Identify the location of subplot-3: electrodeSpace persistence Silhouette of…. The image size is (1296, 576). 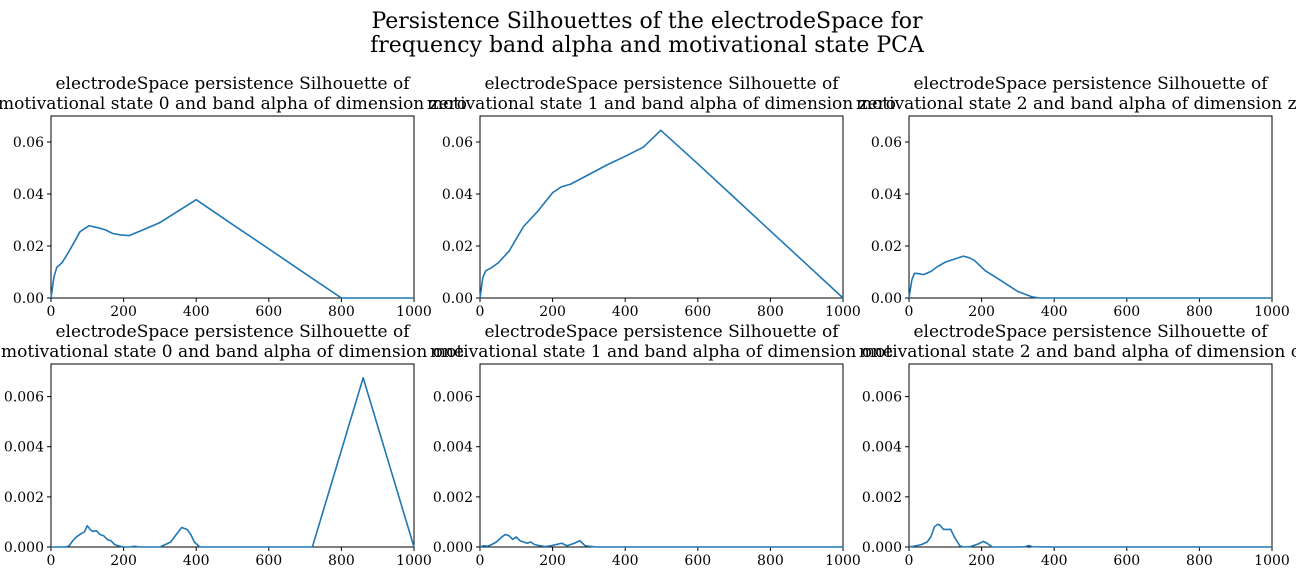
(1076, 197).